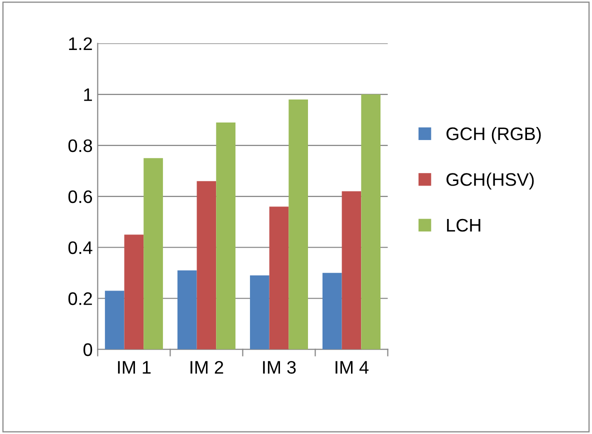 The width and height of the screenshot is (592, 434). Describe the element at coordinates (352, 367) in the screenshot. I see `x-tick-label: IM 4` at that location.